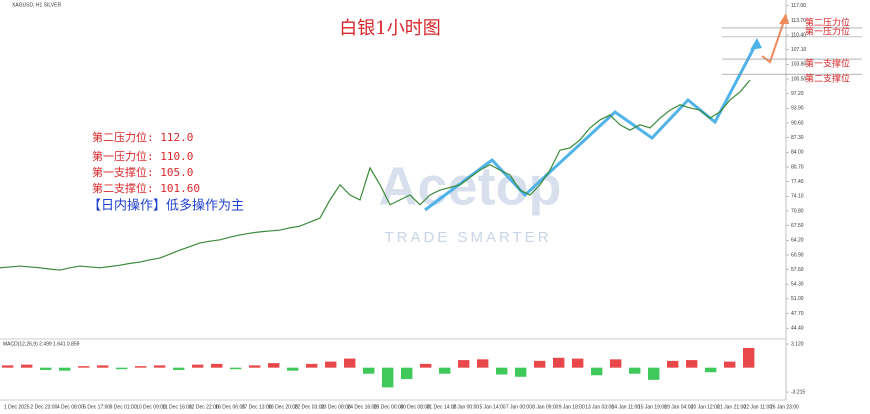  Describe the element at coordinates (415, 407) in the screenshot. I see `x-tick-label: 30 Dec 08:00` at that location.